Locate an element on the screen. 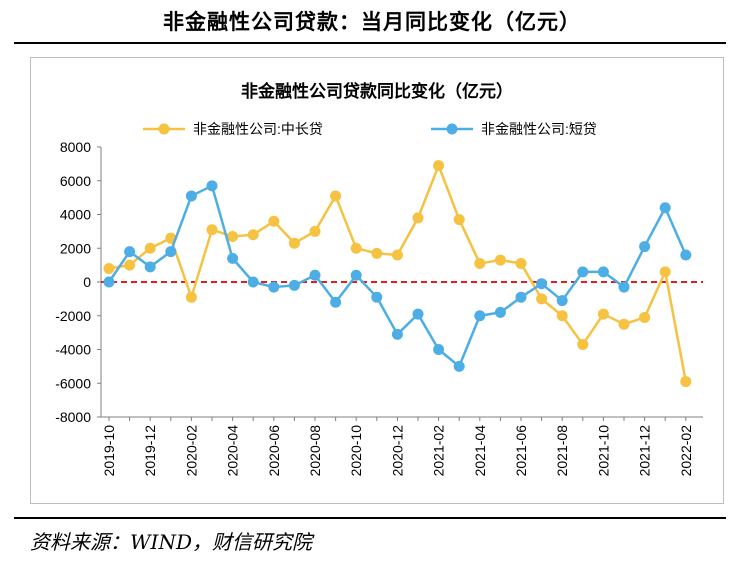 This screenshot has height=568, width=744. legend: 非金融性公司:中长贷 非金融性公司:短贷 is located at coordinates (370, 129).